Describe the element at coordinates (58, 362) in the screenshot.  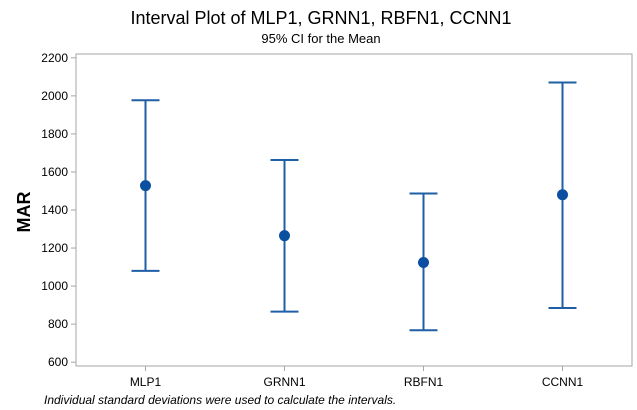
I see `y-tick-label: 600` at that location.